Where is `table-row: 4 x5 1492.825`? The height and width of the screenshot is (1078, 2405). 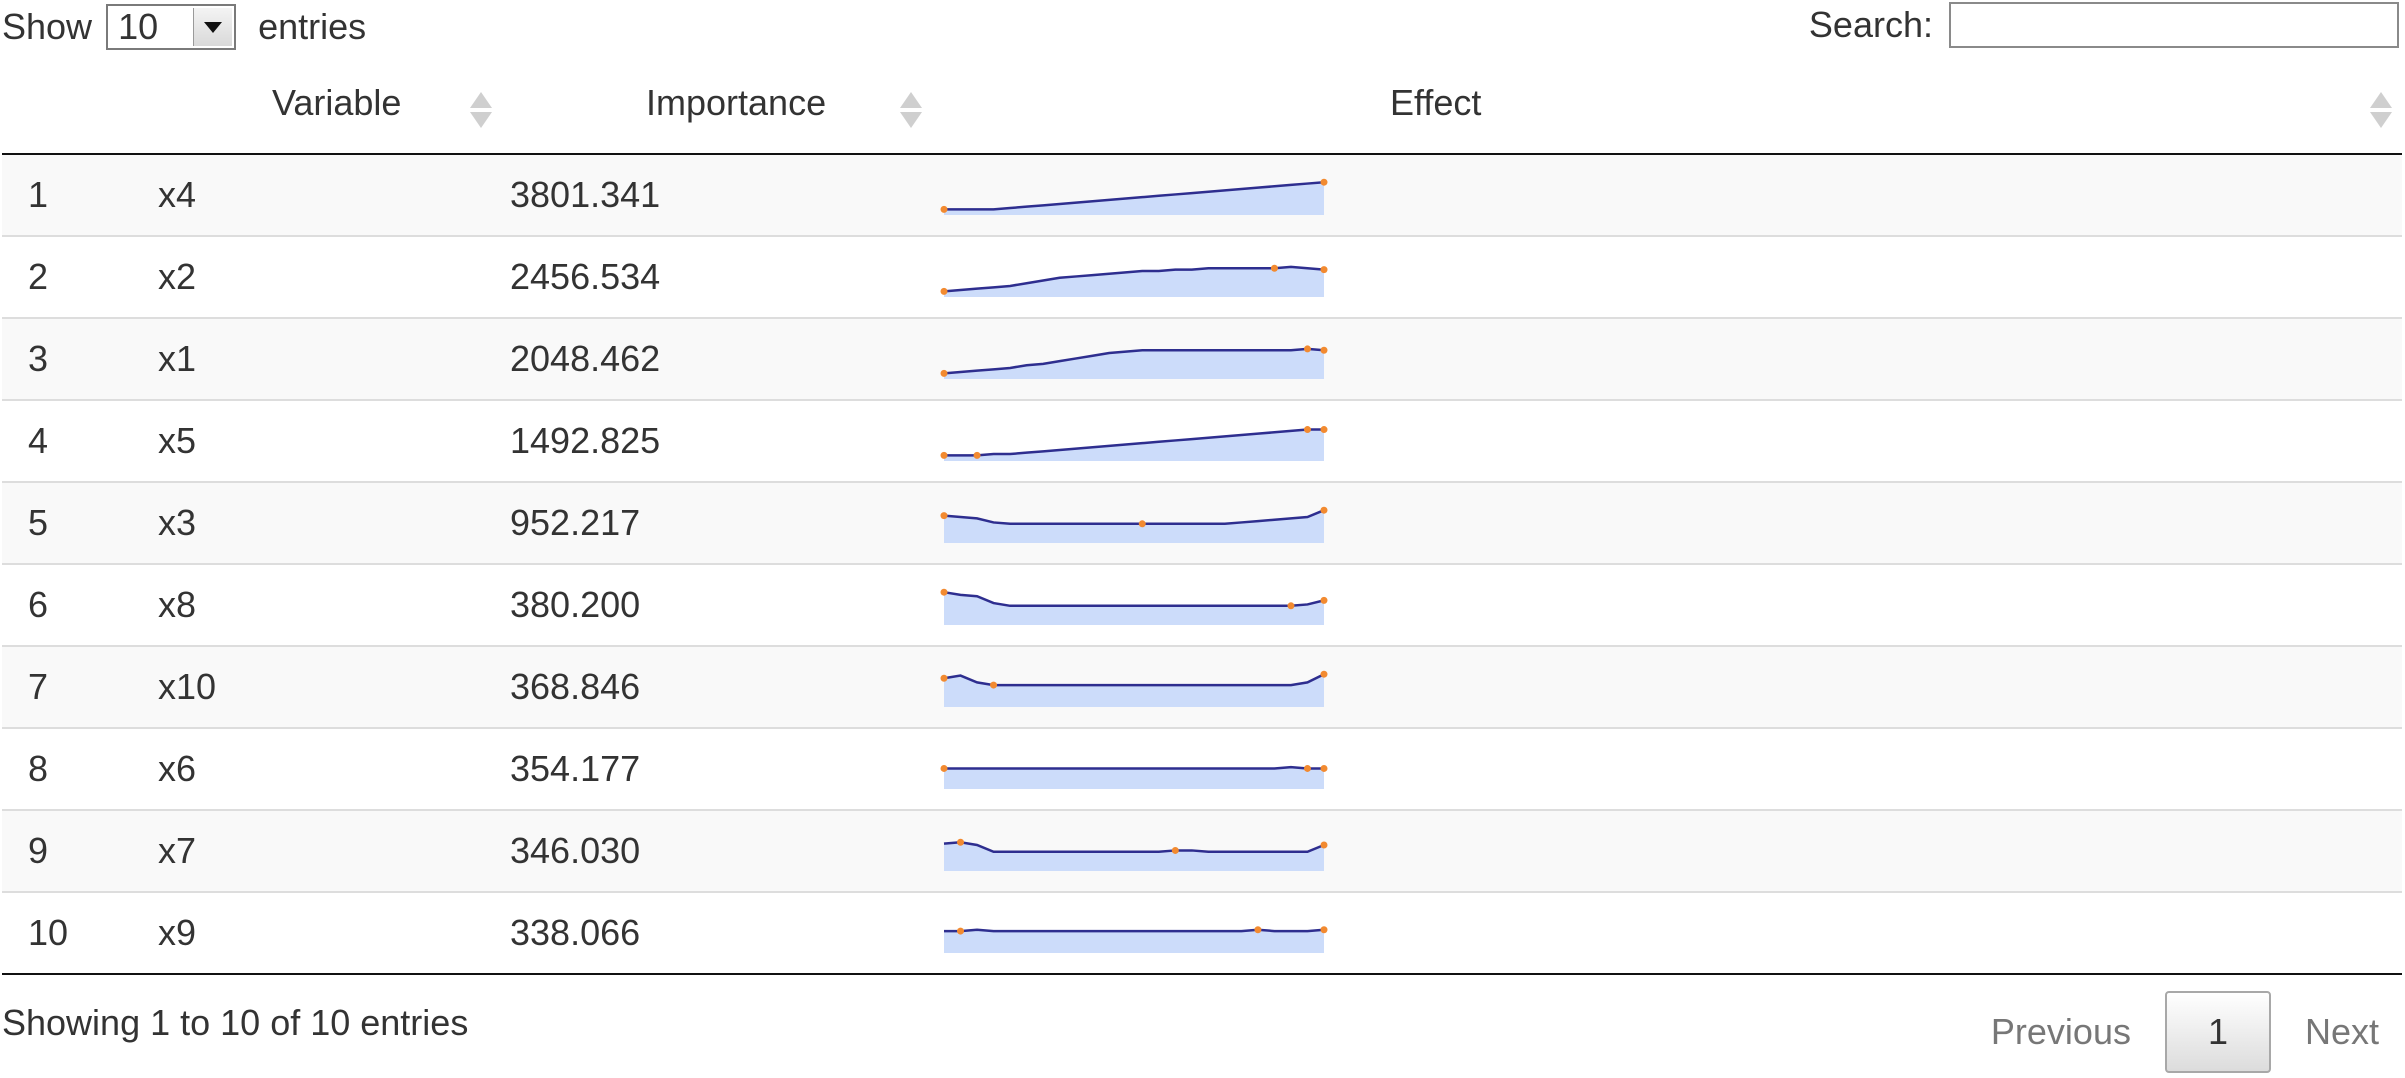
table-row: 4 x5 1492.825 is located at coordinates (1202, 440).